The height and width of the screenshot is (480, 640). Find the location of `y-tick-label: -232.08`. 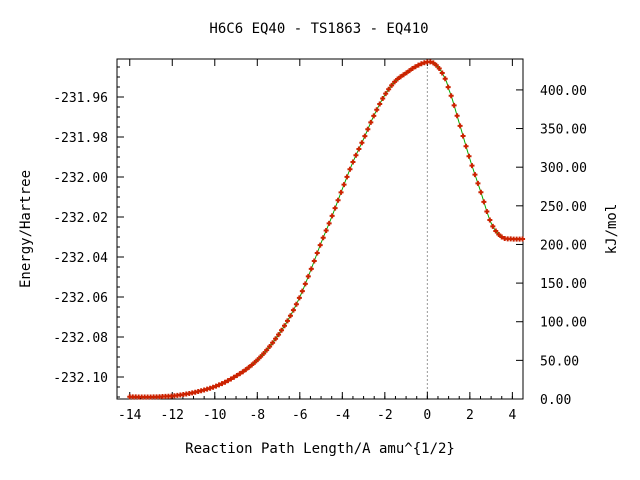

y-tick-label: -232.08 is located at coordinates (80, 338).